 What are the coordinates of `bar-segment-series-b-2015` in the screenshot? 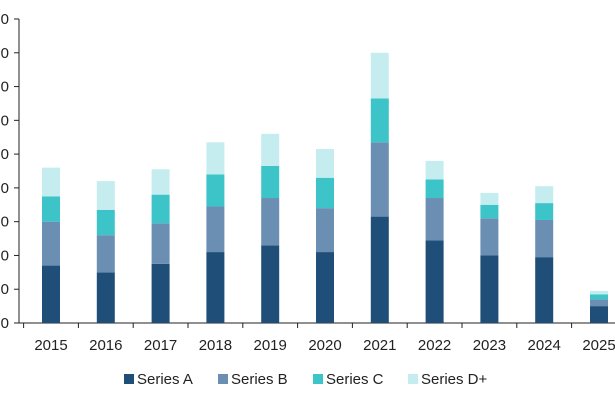 It's located at (51, 243).